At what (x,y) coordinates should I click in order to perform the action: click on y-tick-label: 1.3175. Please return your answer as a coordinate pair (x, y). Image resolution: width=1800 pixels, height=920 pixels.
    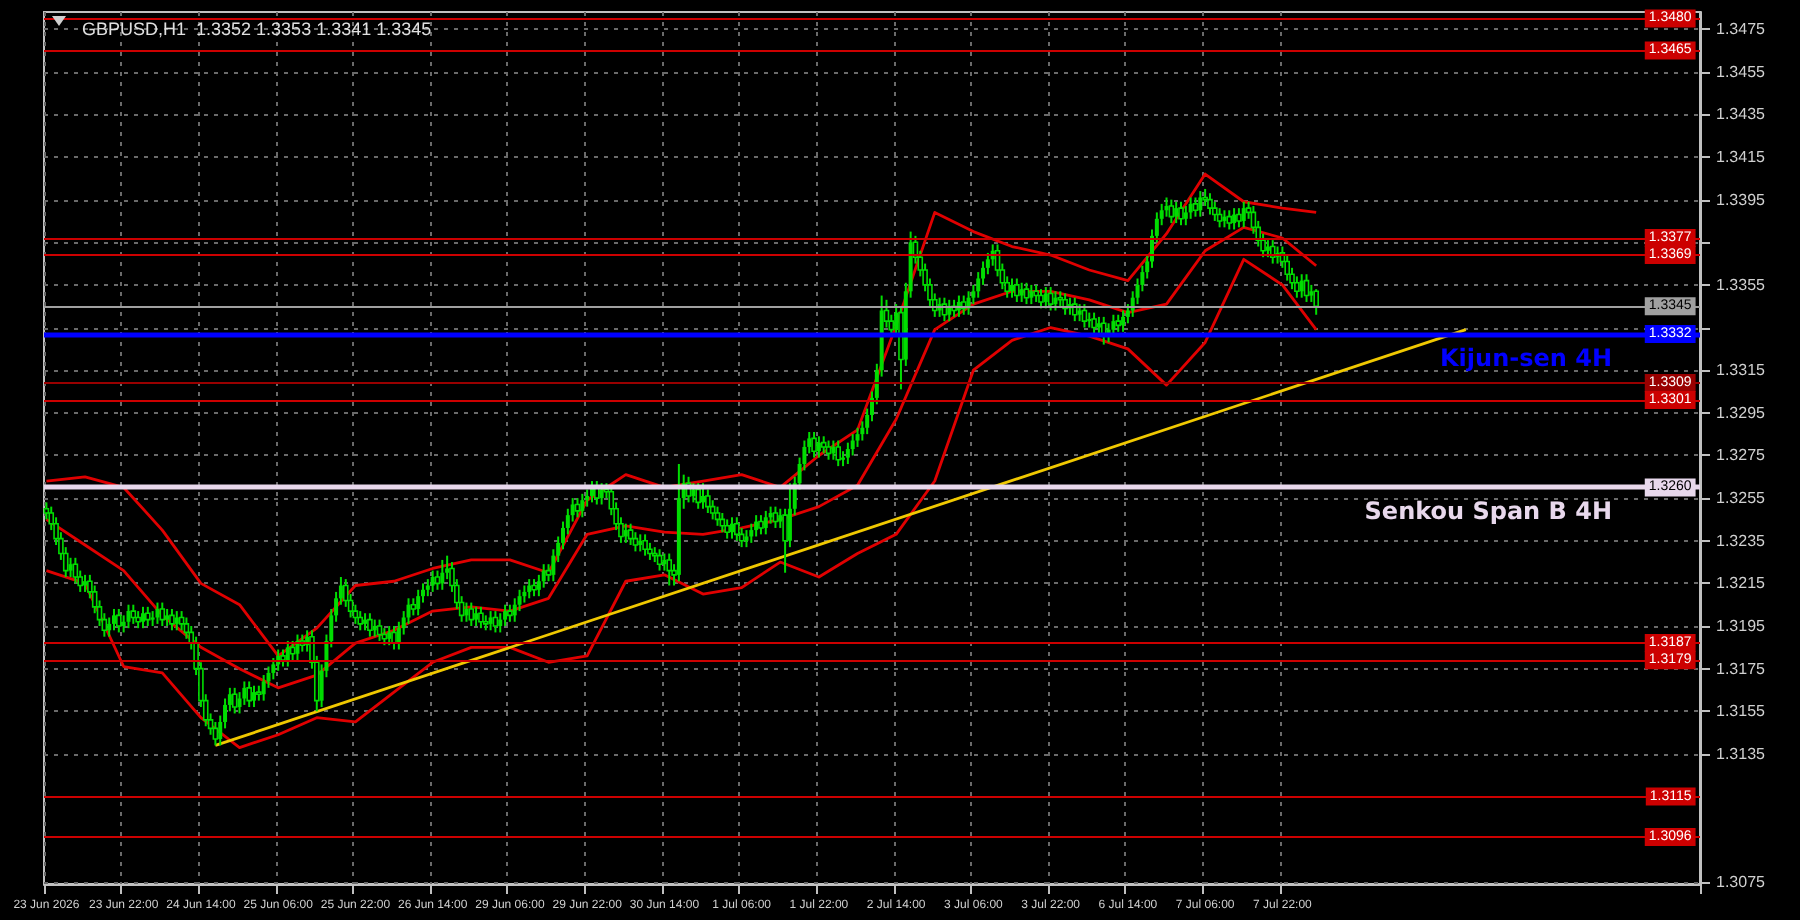
    Looking at the image, I should click on (1741, 668).